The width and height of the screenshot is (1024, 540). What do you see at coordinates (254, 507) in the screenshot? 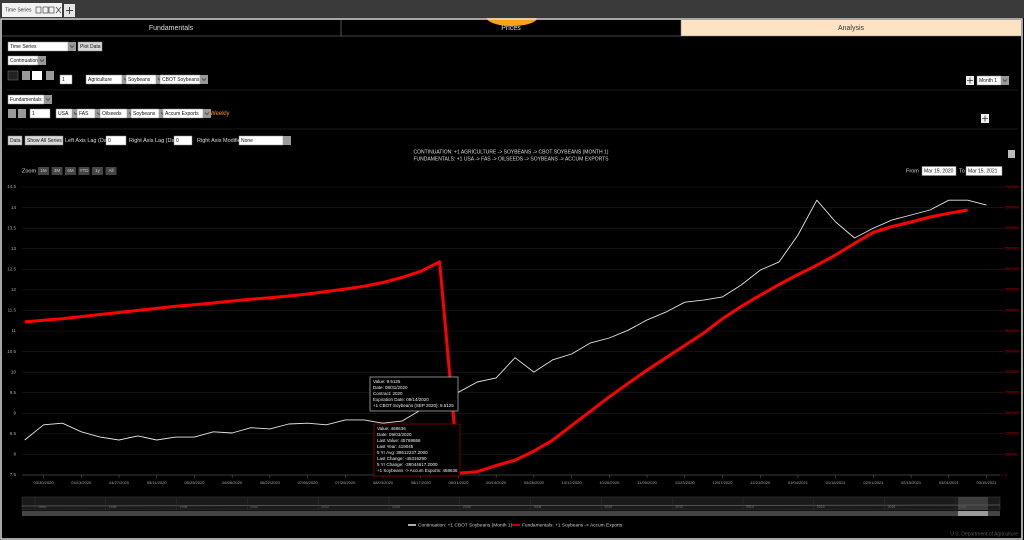
I see `navigator-year: 2000` at bounding box center [254, 507].